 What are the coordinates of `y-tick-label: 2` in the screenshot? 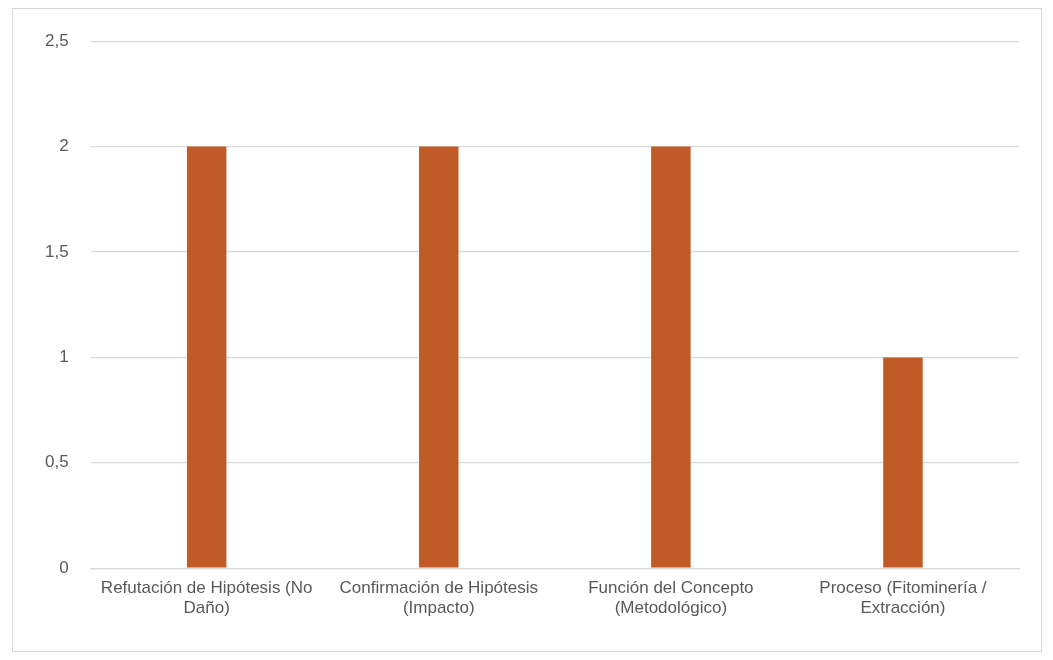 It's located at (64, 146).